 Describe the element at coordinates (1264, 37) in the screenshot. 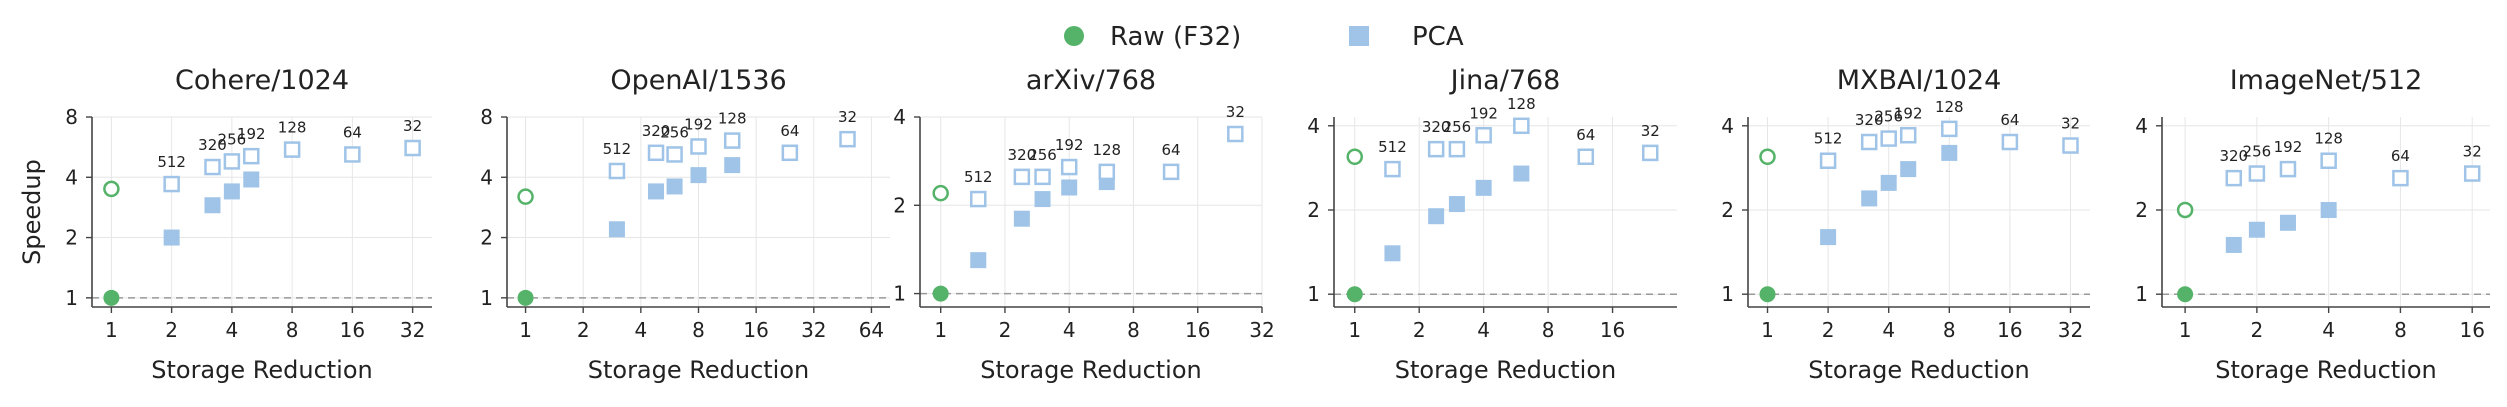

I see `legend: Raw (F32) PCA` at that location.